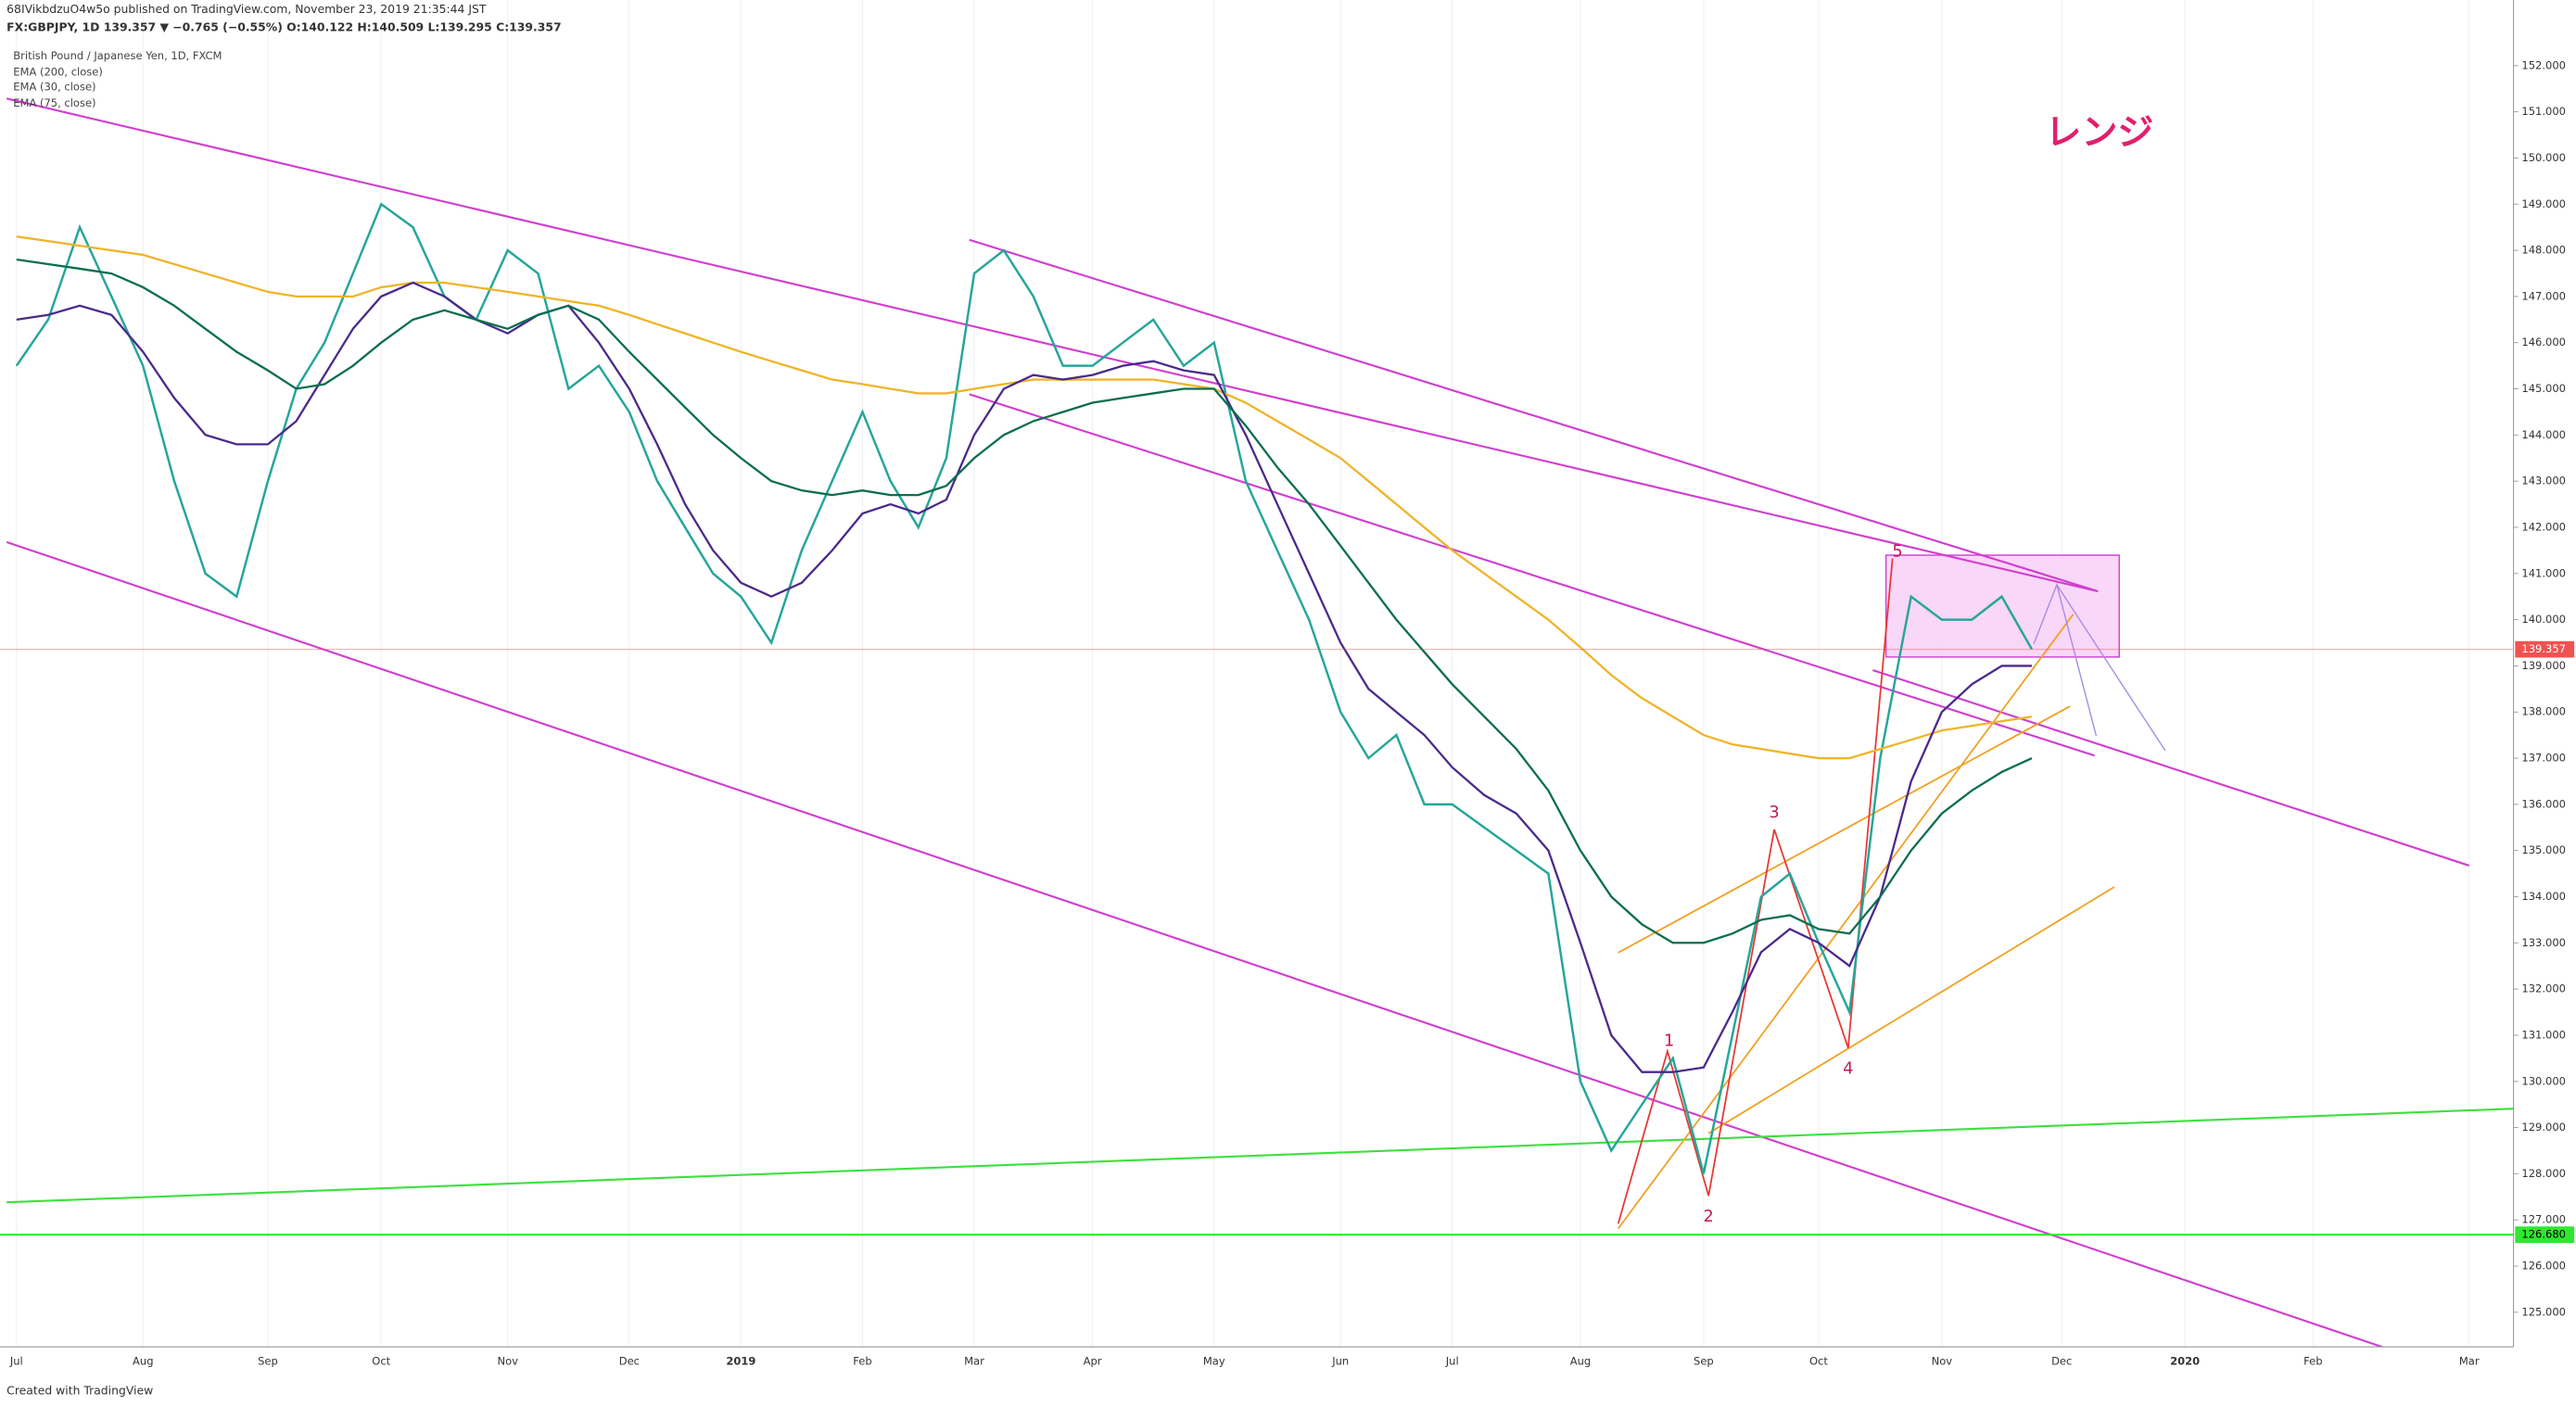  Describe the element at coordinates (2543, 157) in the screenshot. I see `y-tick-label: 150.000` at that location.